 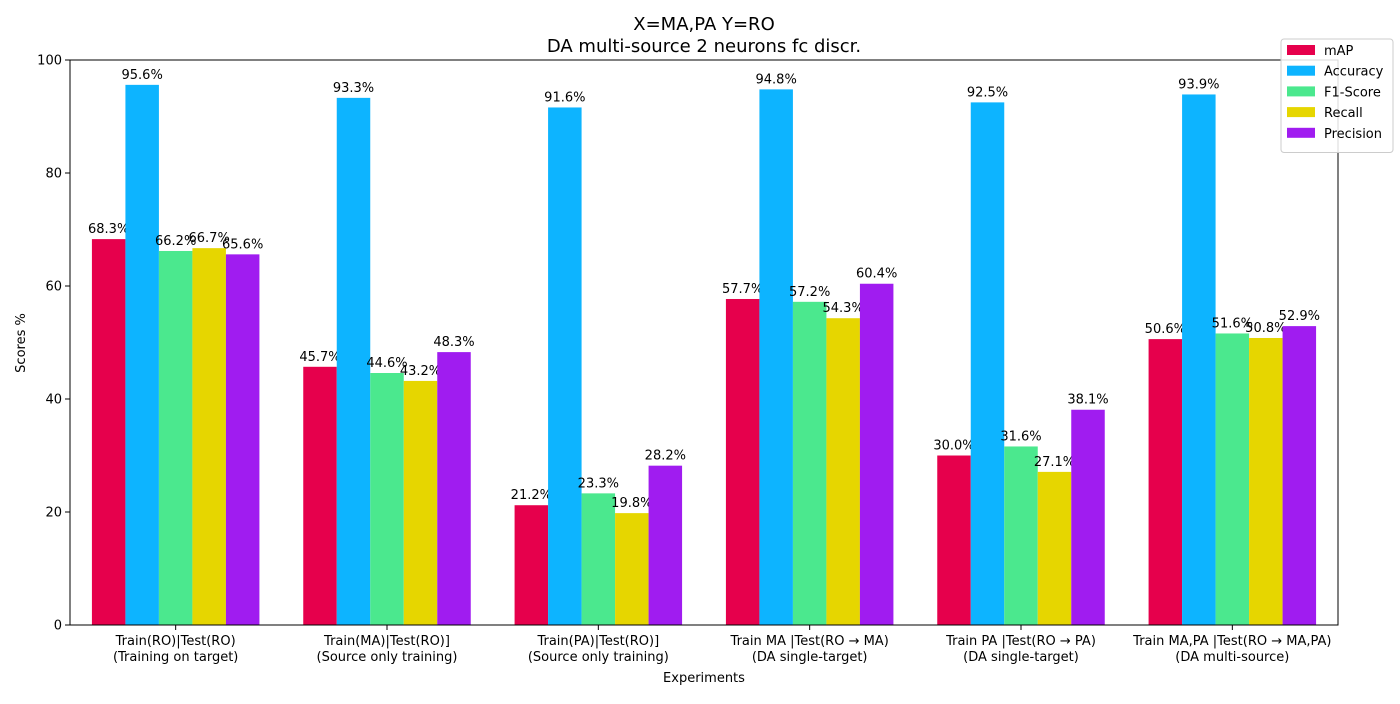 I want to click on data-label: 38.1%, so click(x=1087, y=400).